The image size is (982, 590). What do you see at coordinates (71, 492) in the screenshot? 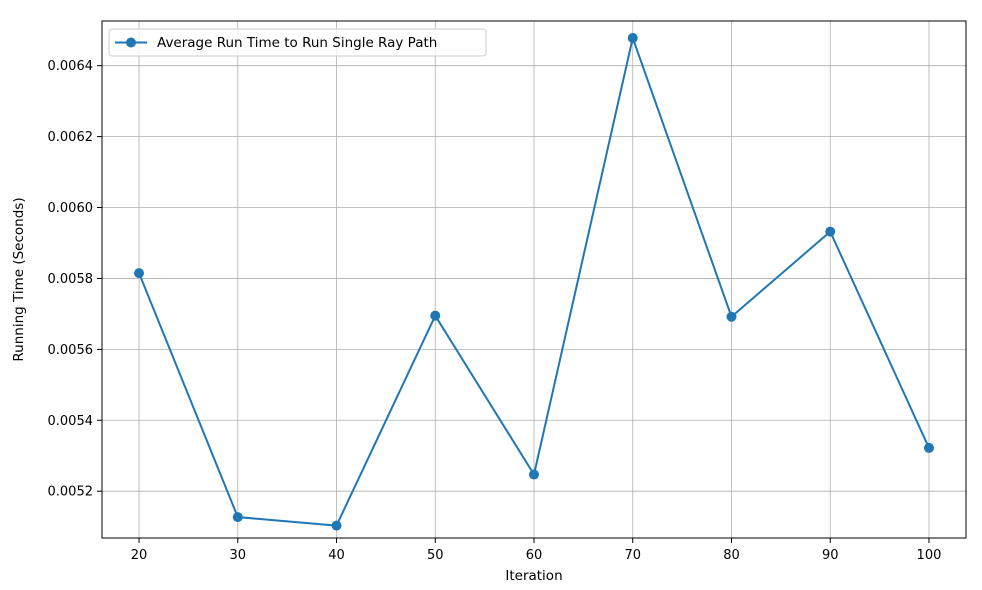
I see `y-tick-label: 0.0052` at bounding box center [71, 492].